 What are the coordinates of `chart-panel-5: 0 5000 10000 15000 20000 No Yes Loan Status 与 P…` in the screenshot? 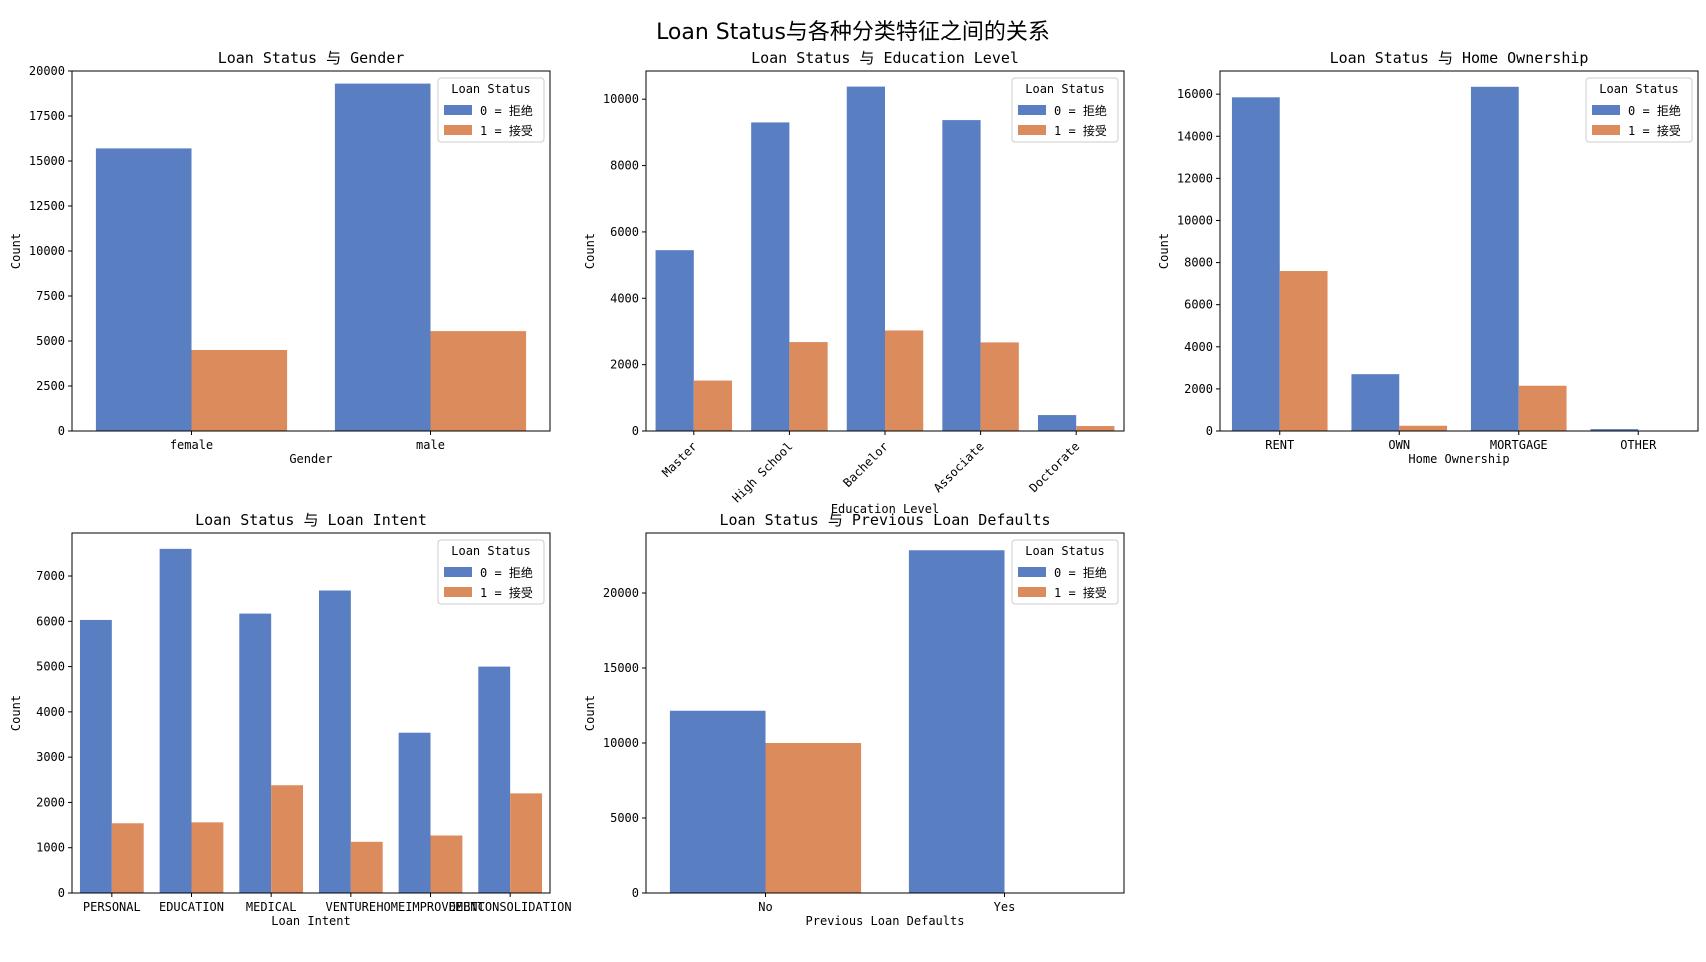 It's located at (854, 719).